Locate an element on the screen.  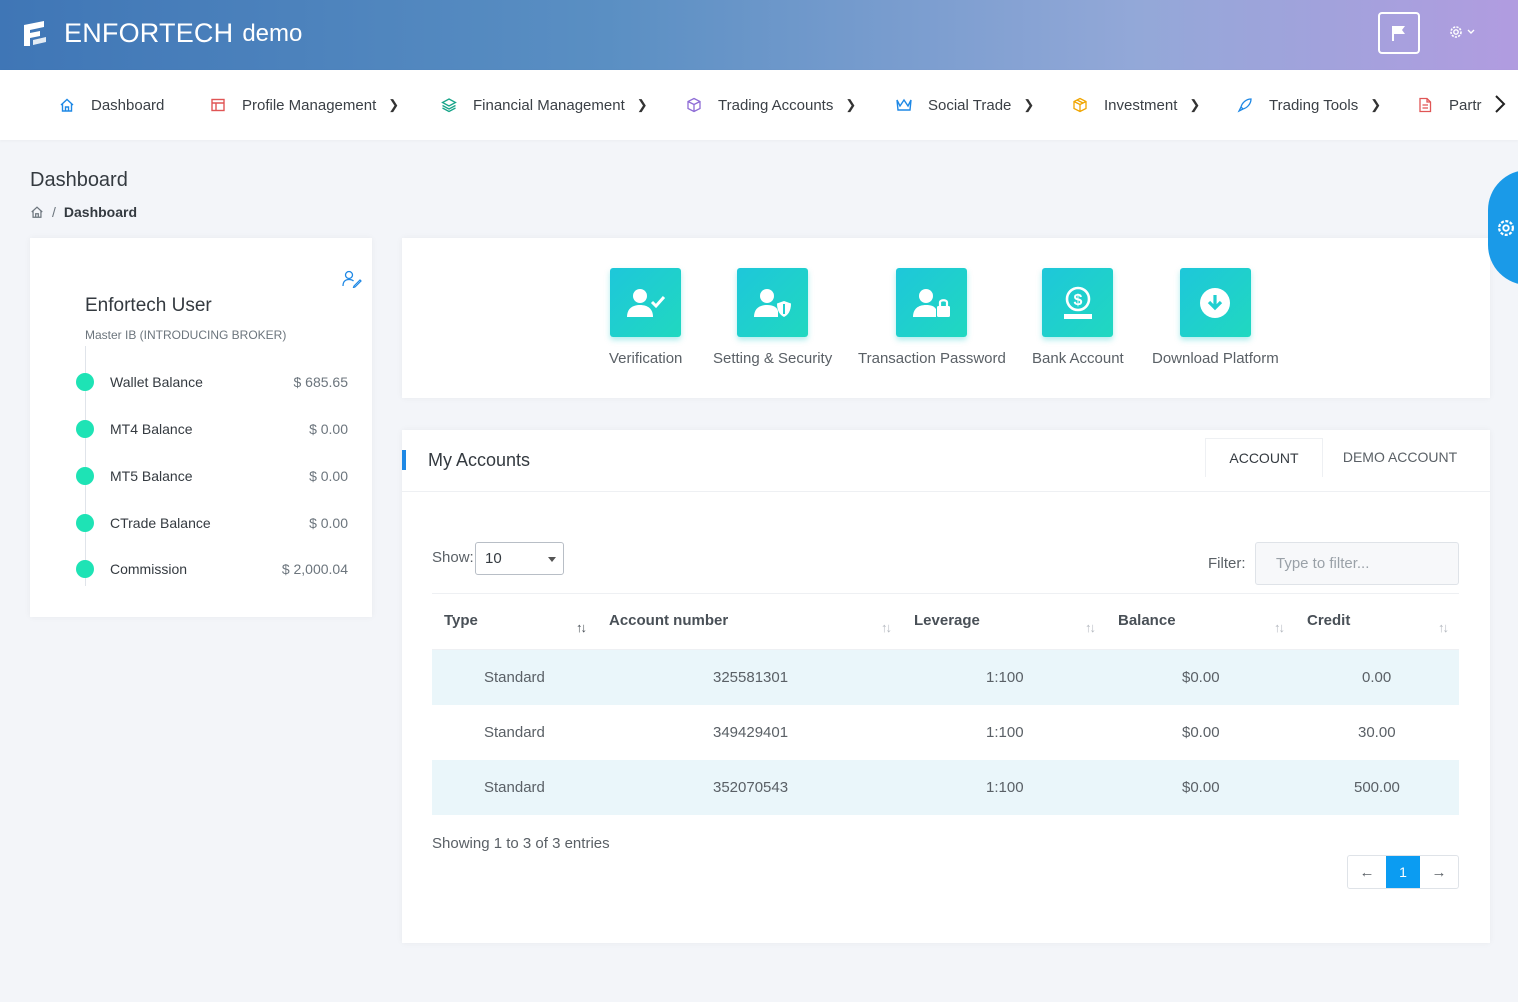
tab-demo-account: DEMO ACCOUNT is located at coordinates (1400, 457).